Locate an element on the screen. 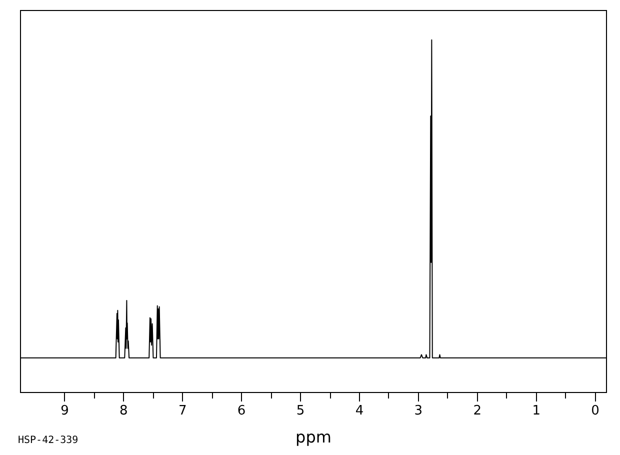 Image resolution: width=620 pixels, height=455 pixels. x-tick-label: 8 is located at coordinates (124, 411).